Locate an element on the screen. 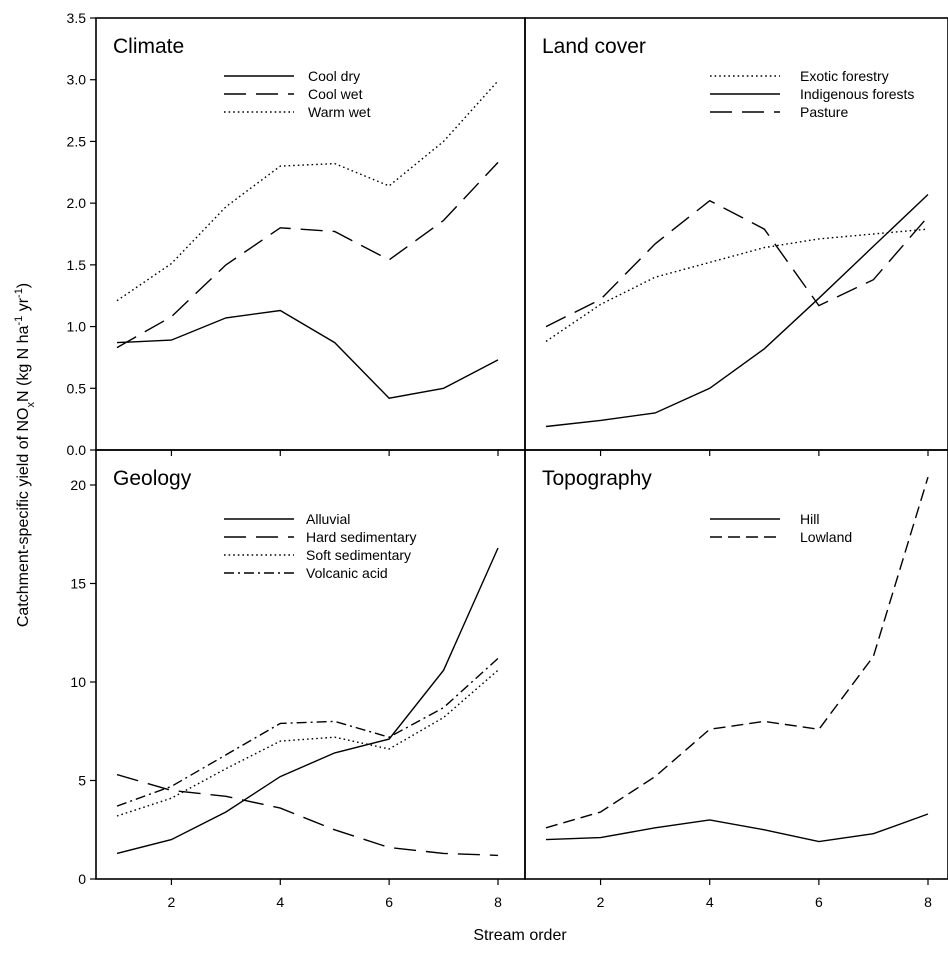 The image size is (948, 955). y-tick-label: 0 is located at coordinates (82, 879).